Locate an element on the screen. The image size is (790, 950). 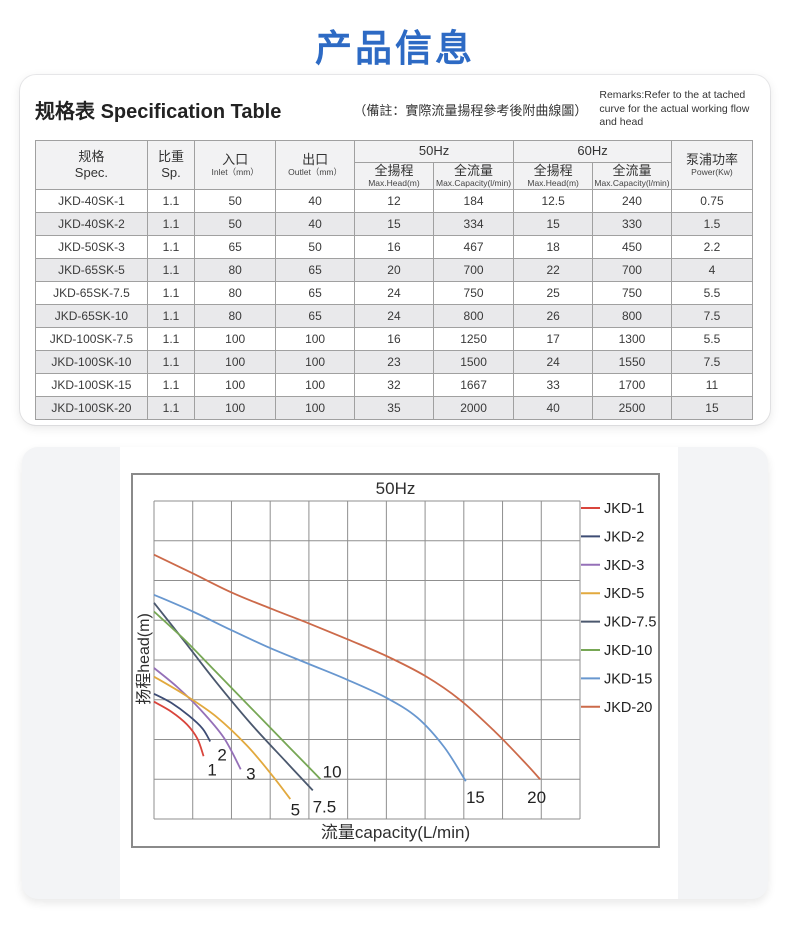
spec-value-cell: 32 is located at coordinates (394, 384).